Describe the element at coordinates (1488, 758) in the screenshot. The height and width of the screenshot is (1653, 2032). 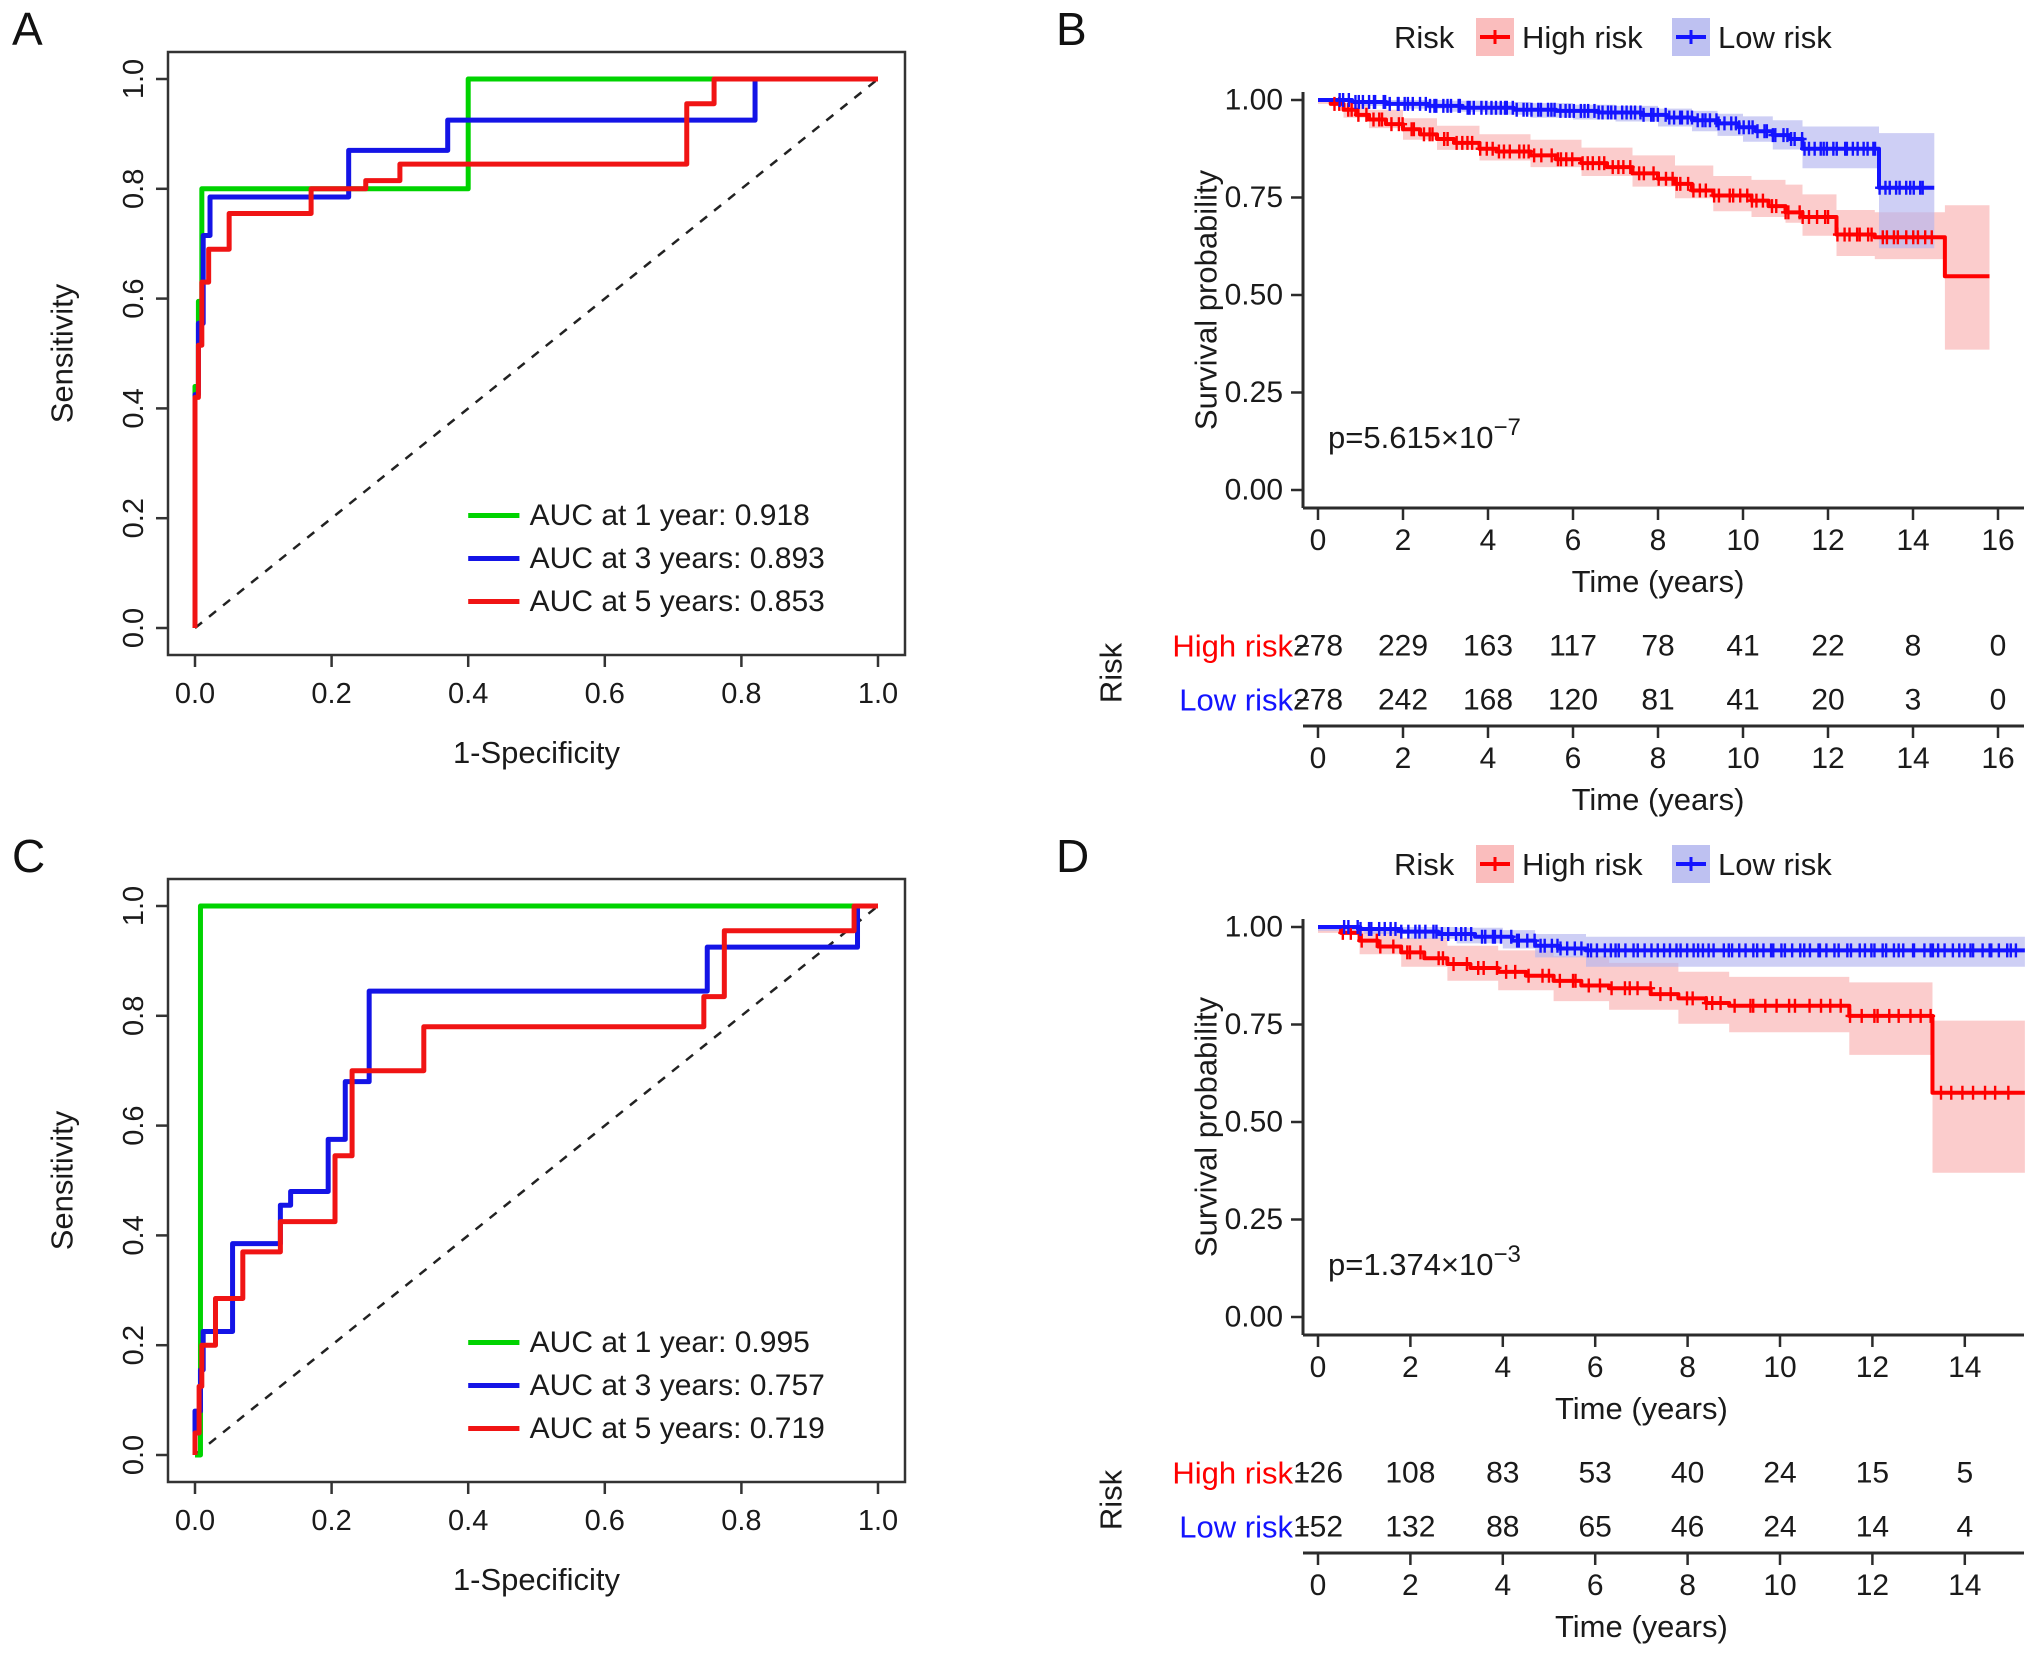
I see `risk-table-tick-label: 4` at that location.